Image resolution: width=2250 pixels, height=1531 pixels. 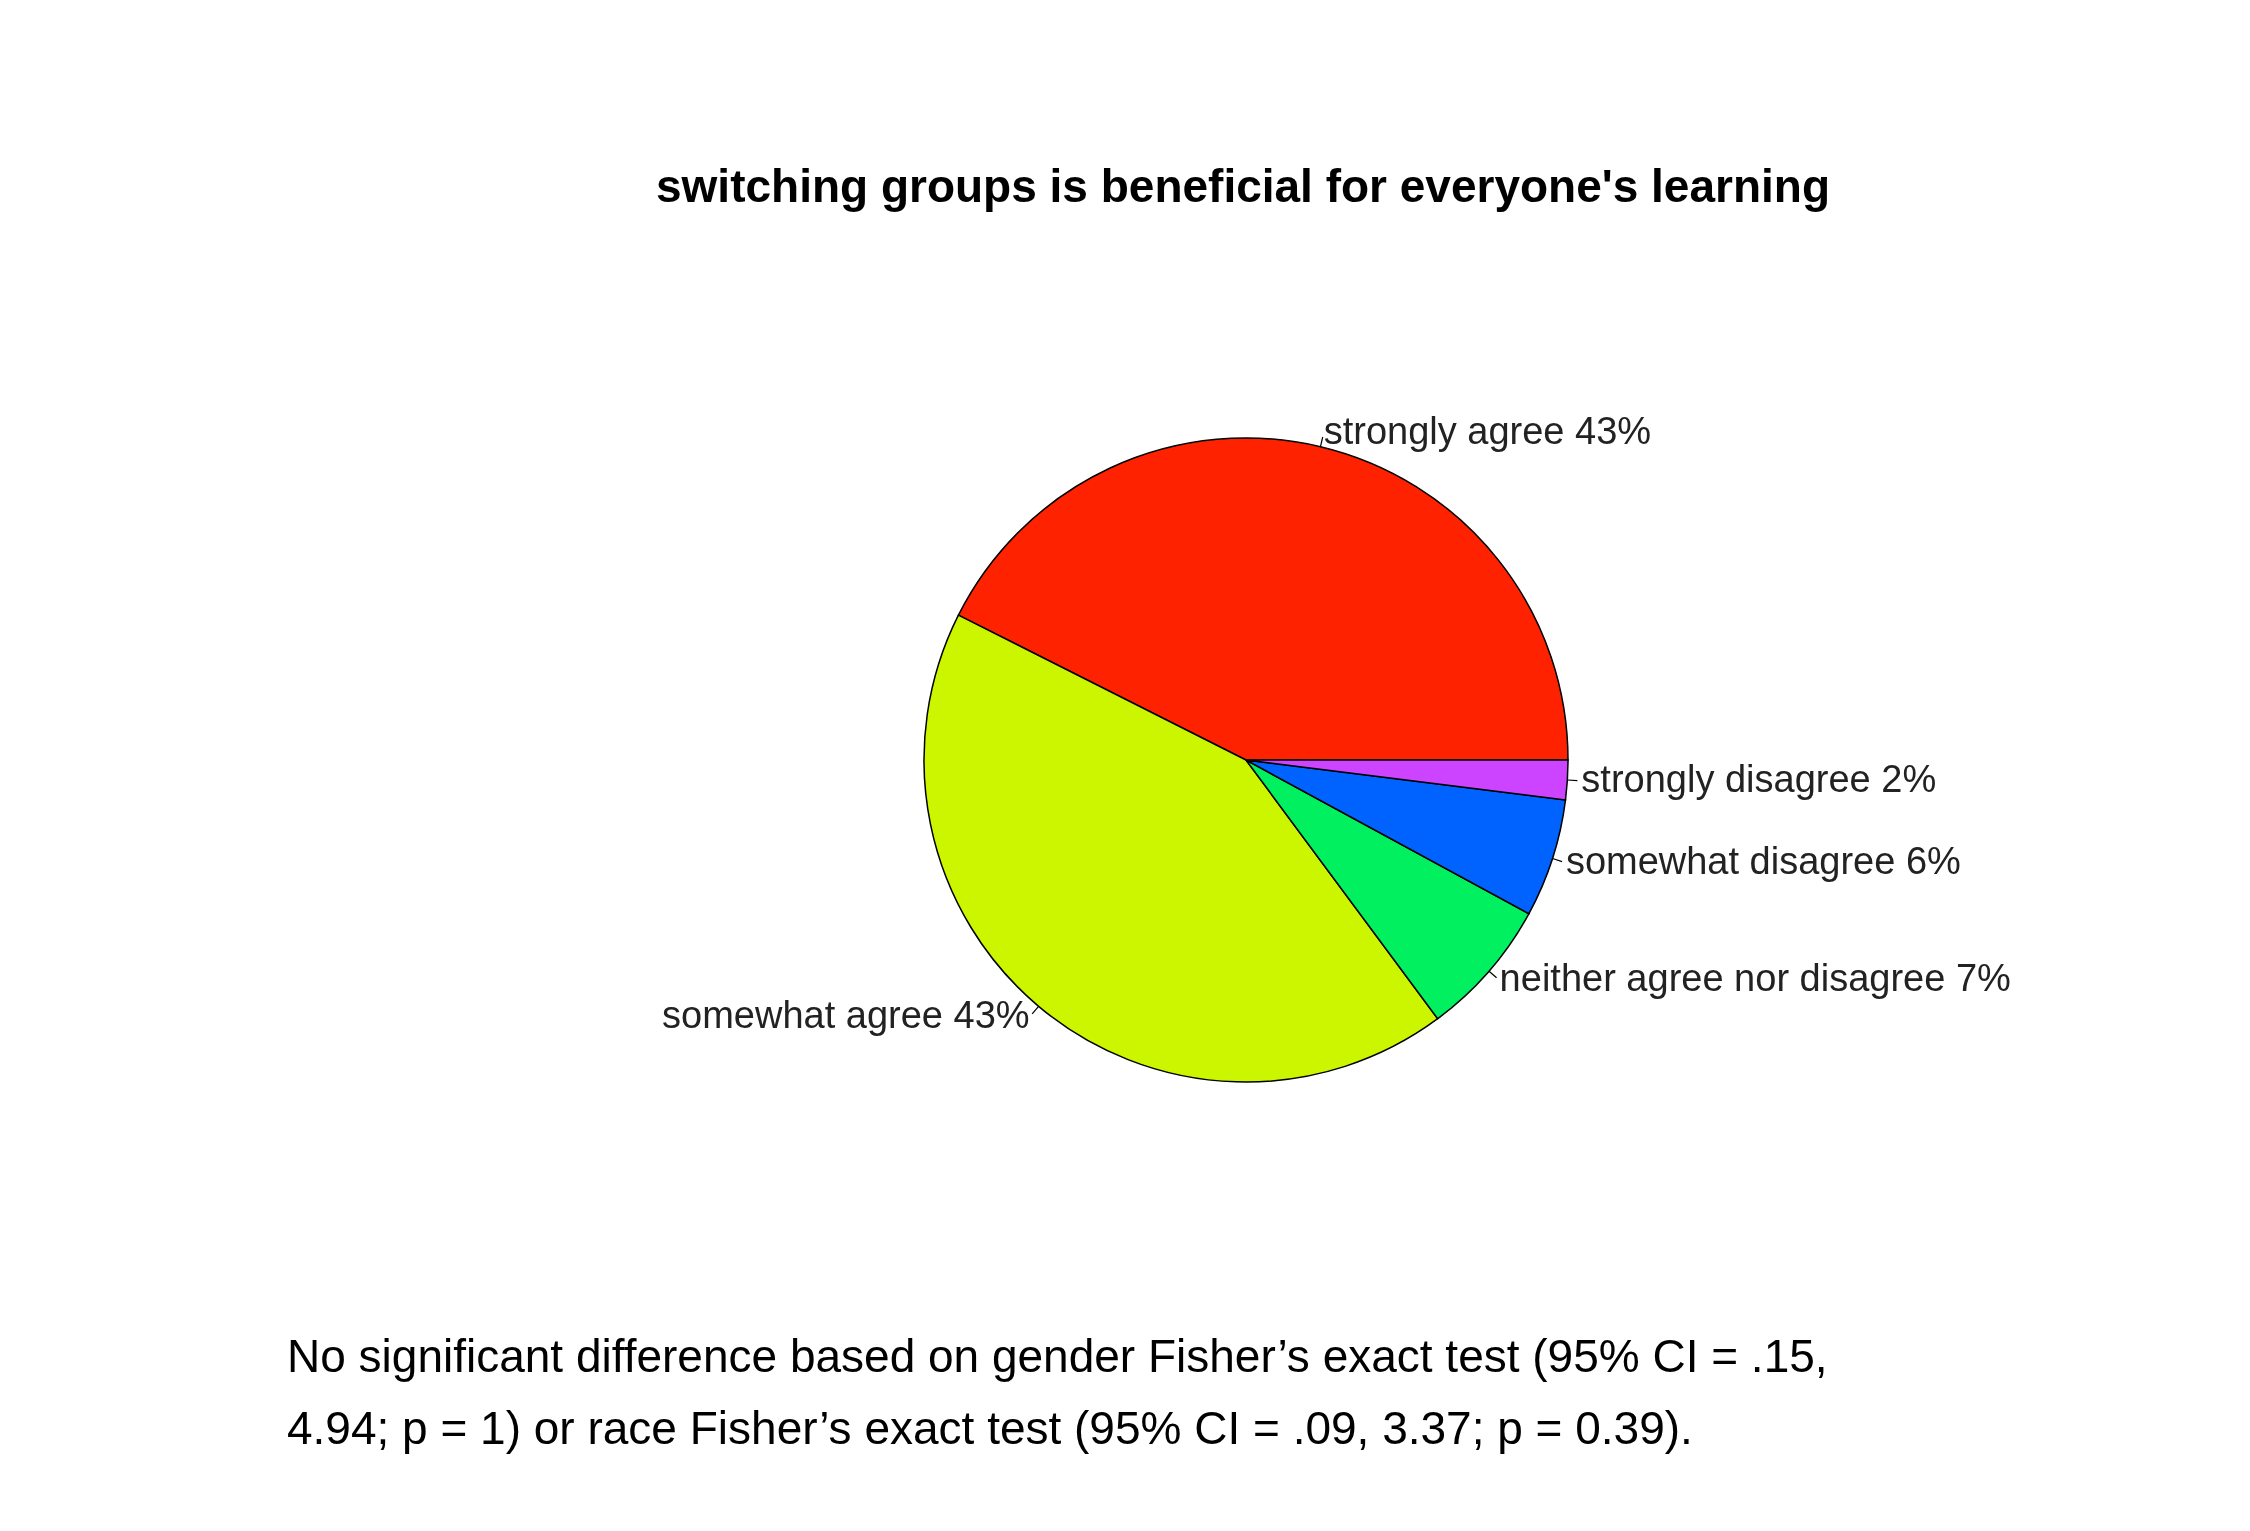 I want to click on text: 4.94; p = 1) or race Fisher’s exact test (95% CI = .09, 3.37; p = 0.39)., so click(x=990, y=1428).